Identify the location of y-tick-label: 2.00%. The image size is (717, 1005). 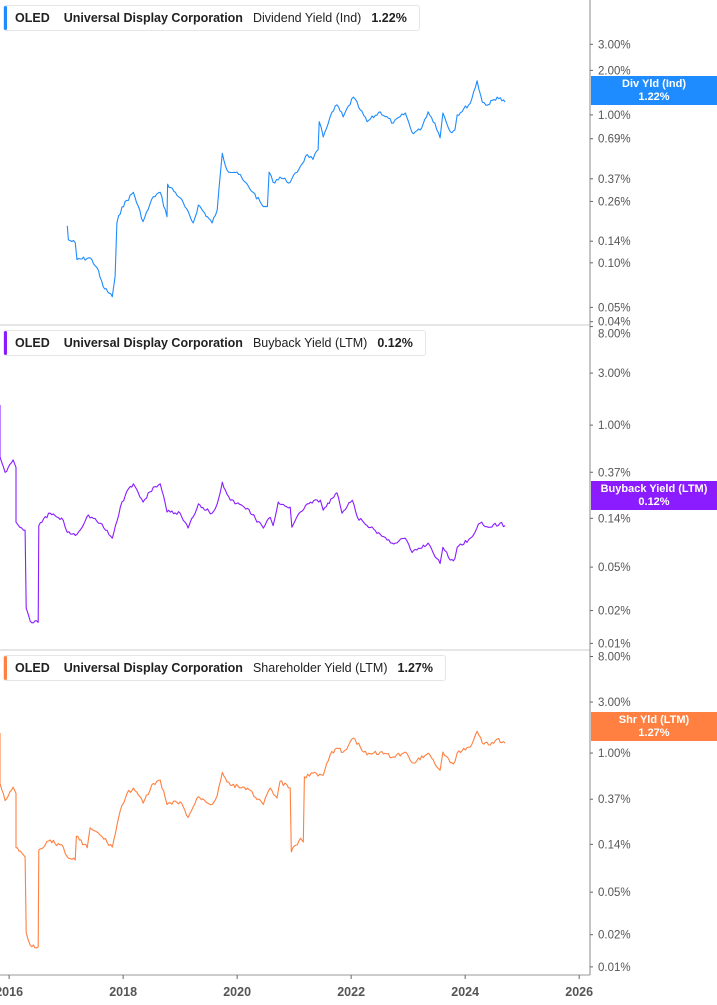
(614, 71).